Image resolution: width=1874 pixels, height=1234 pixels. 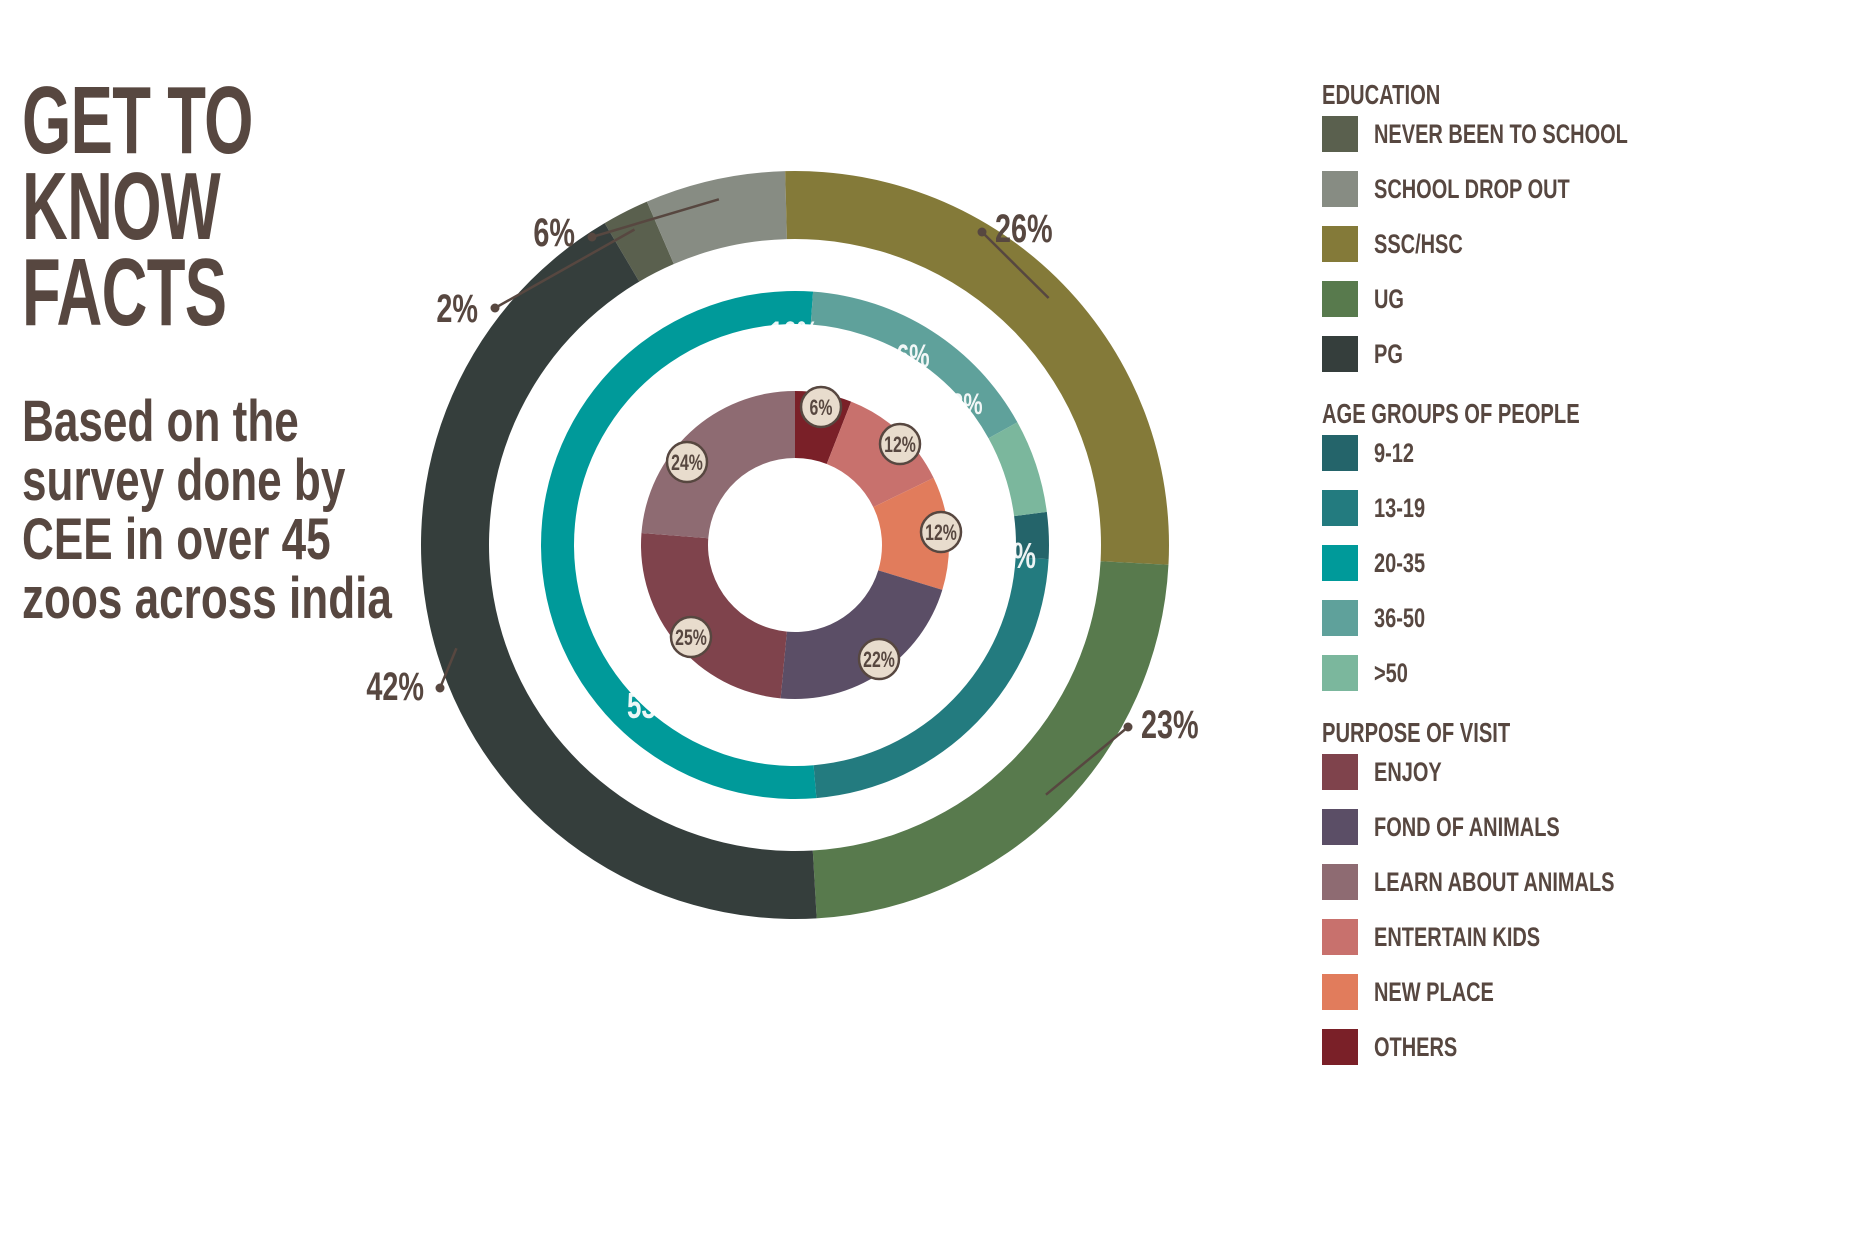 I want to click on callout-line-ssc-hsc, so click(x=1015, y=265).